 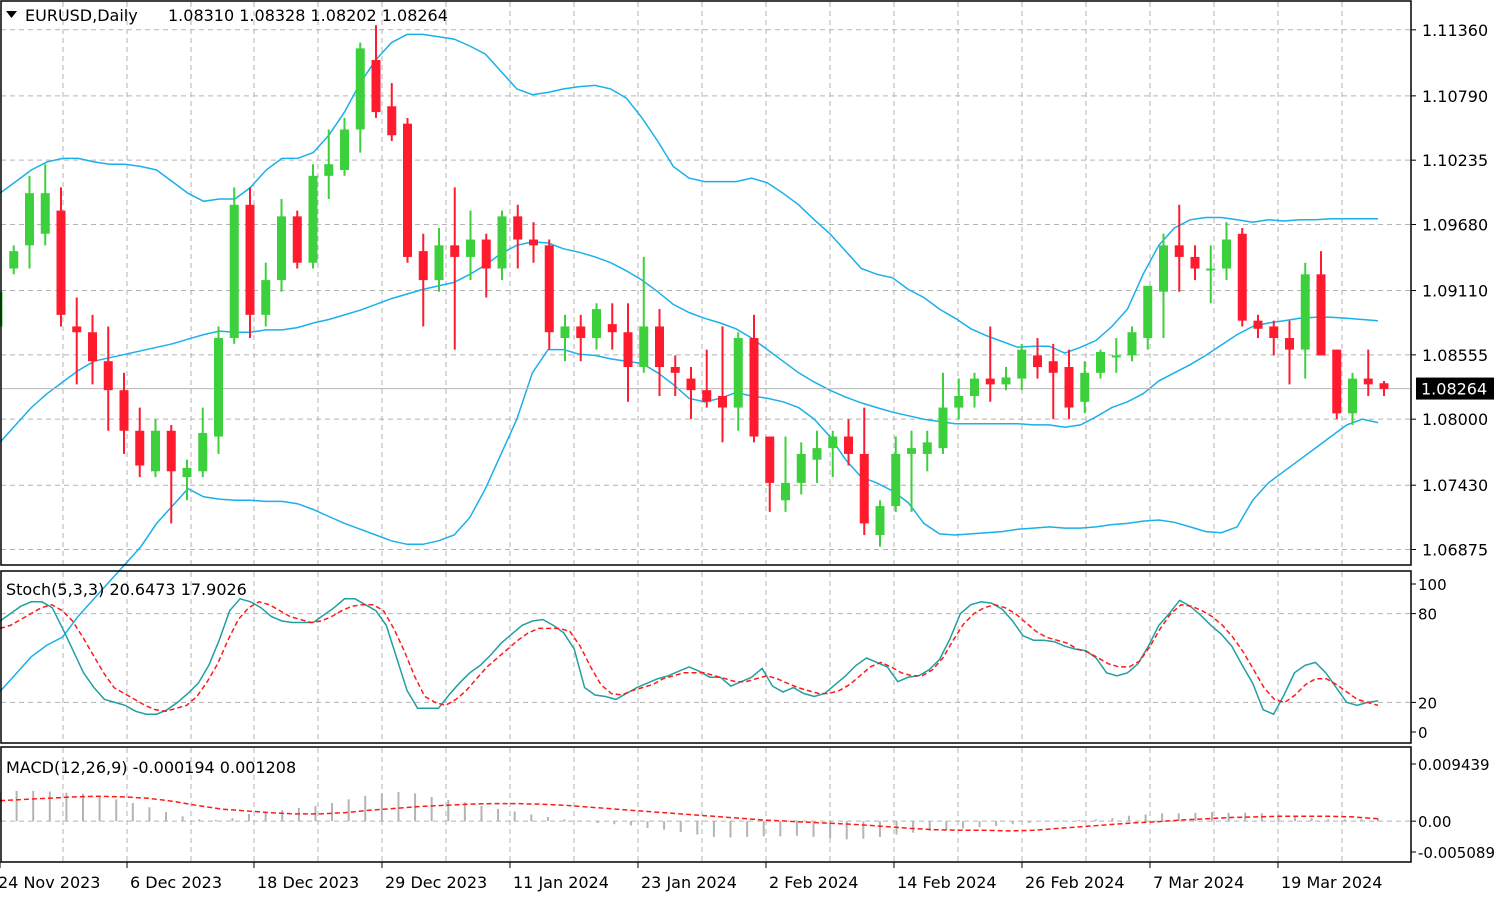 What do you see at coordinates (1455, 160) in the screenshot?
I see `price-tick-label: 1.10235` at bounding box center [1455, 160].